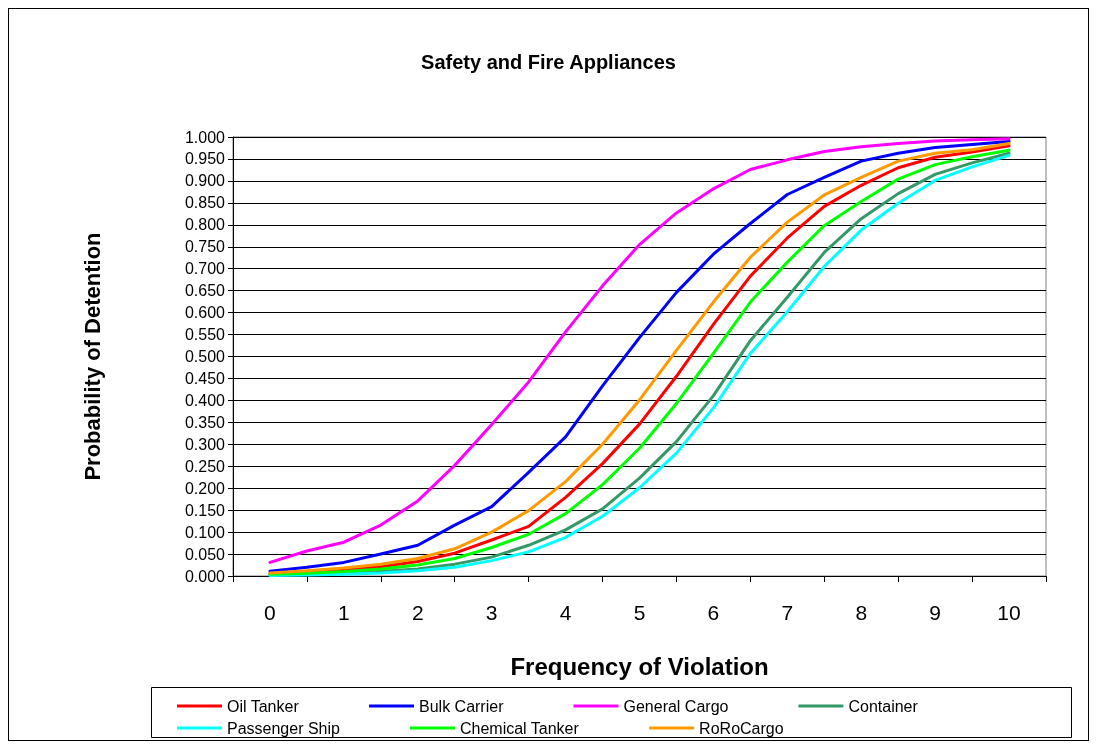 The image size is (1097, 749). What do you see at coordinates (491, 612) in the screenshot?
I see `x-tick-label: 3` at bounding box center [491, 612].